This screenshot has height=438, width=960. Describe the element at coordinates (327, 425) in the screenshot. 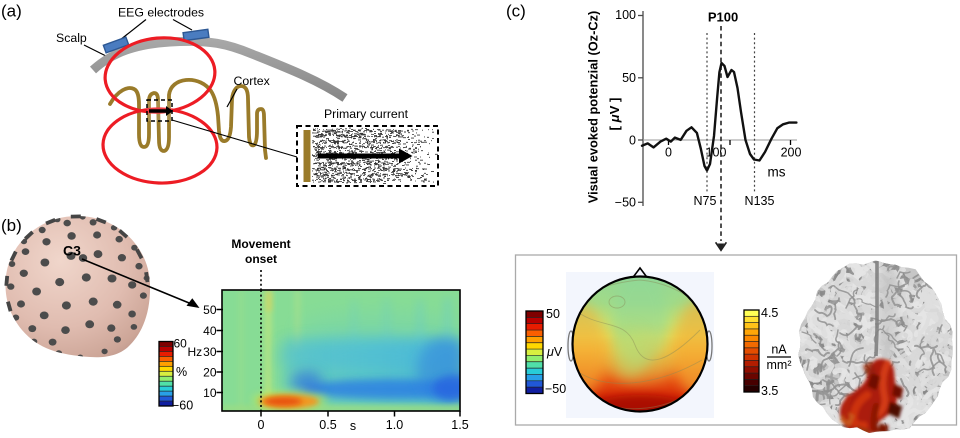

I see `svg-text: 0.5` at that location.